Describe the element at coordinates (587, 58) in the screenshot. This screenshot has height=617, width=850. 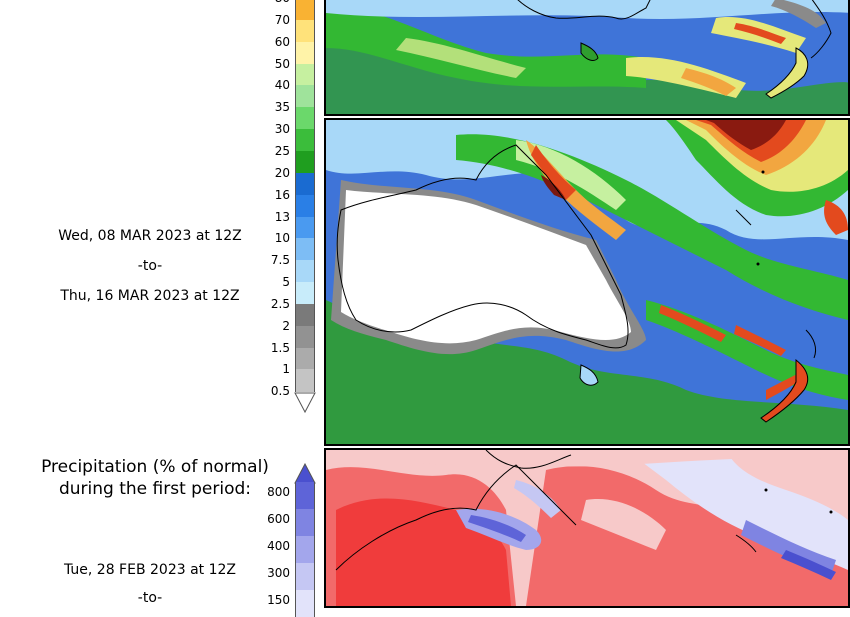
I see `precip-map-period1` at that location.